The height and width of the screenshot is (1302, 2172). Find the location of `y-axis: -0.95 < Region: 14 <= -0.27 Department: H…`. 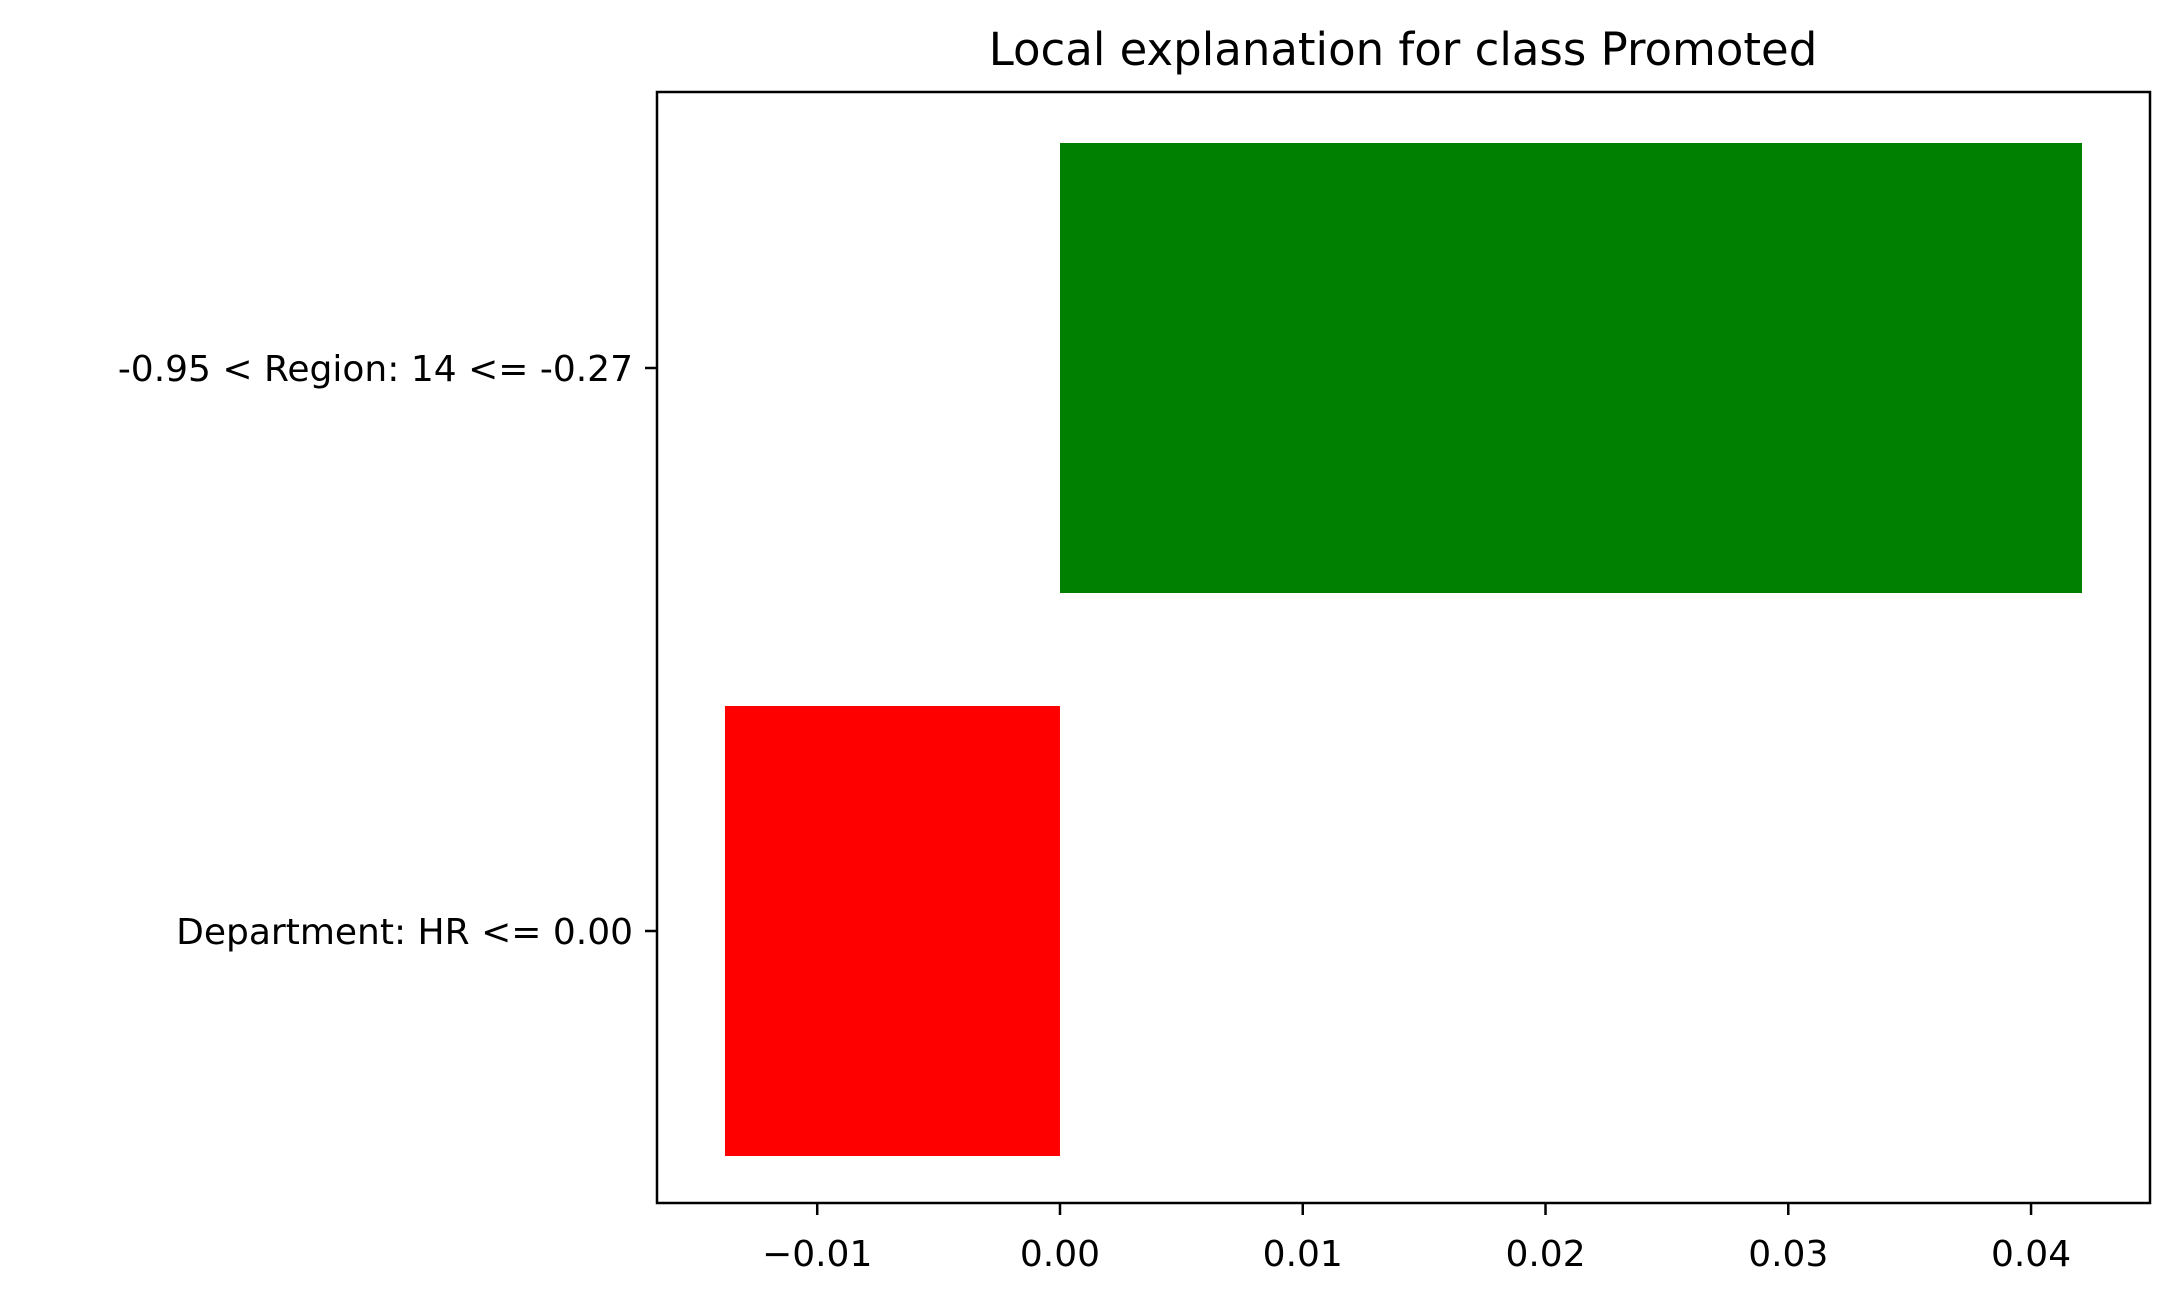

y-axis: -0.95 < Region: 14 <= -0.27 Department: H… is located at coordinates (387, 651).